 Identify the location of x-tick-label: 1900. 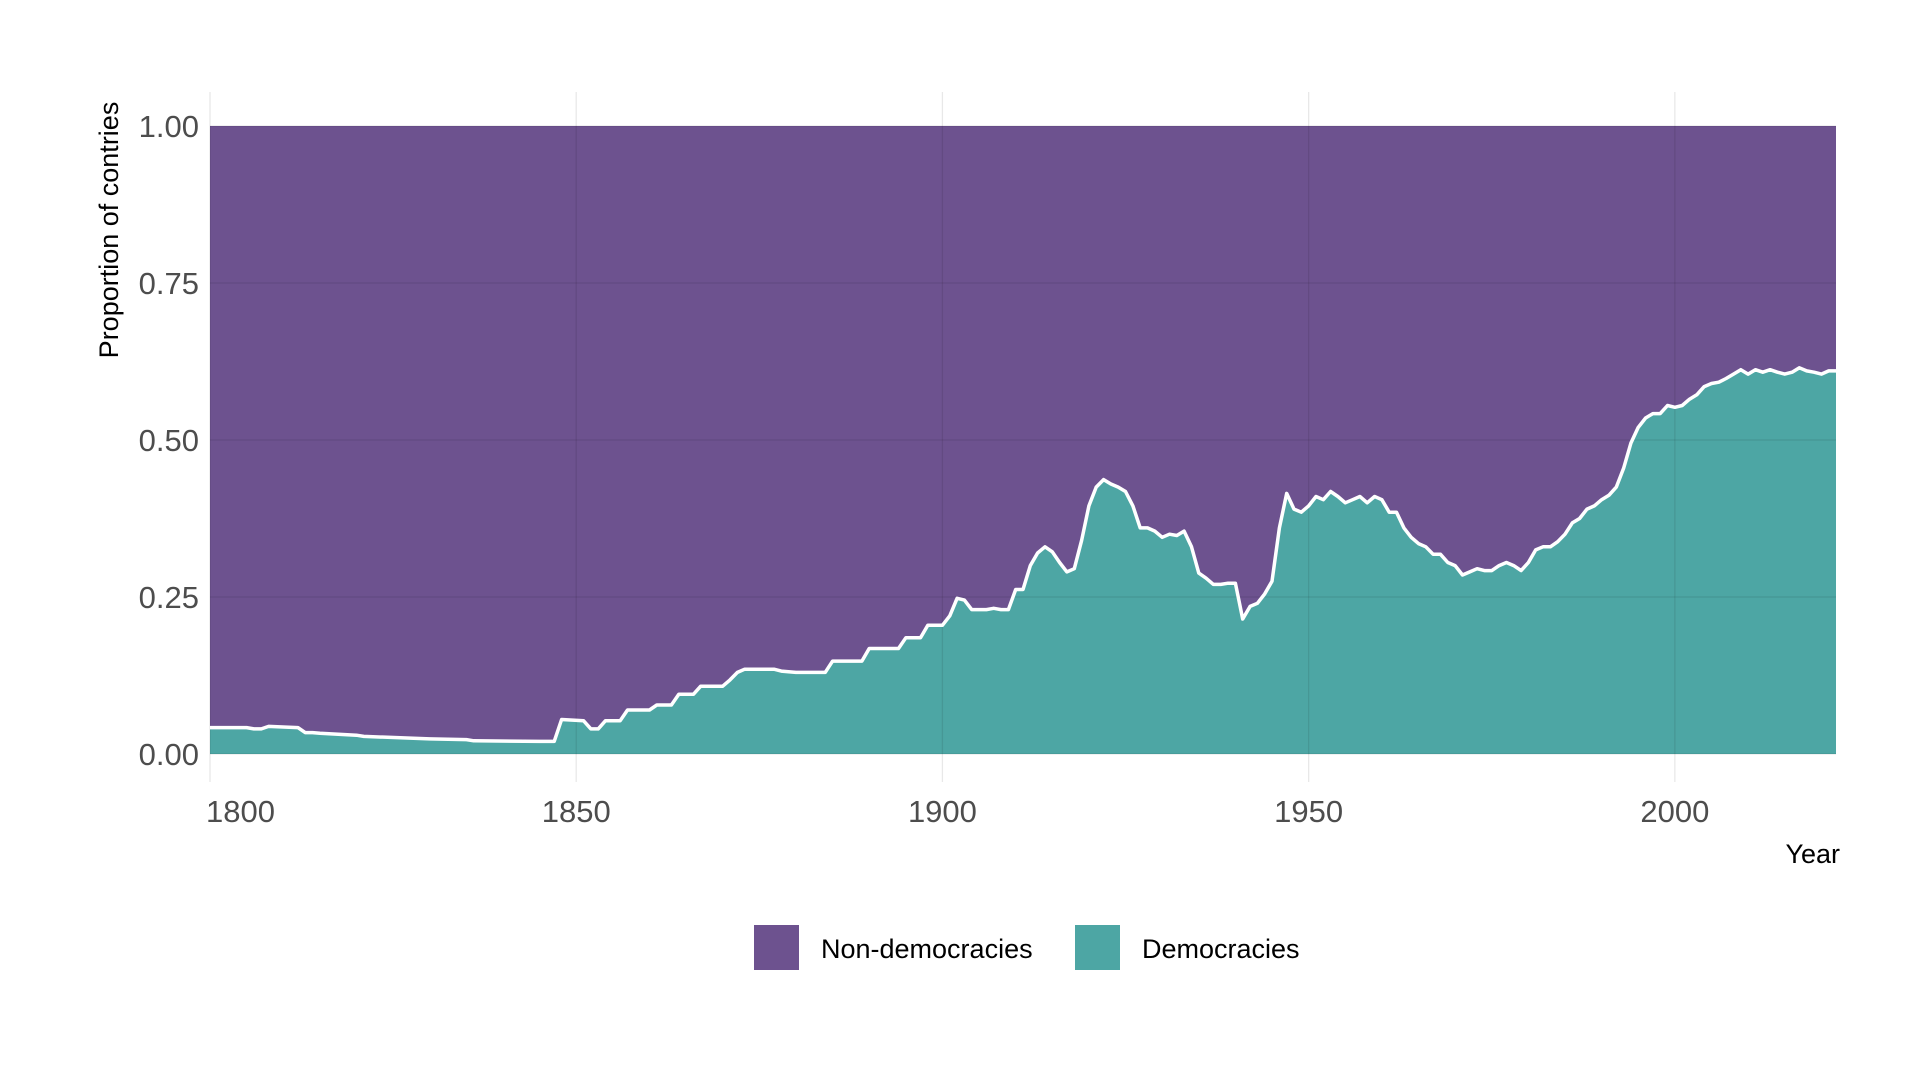
(942, 811).